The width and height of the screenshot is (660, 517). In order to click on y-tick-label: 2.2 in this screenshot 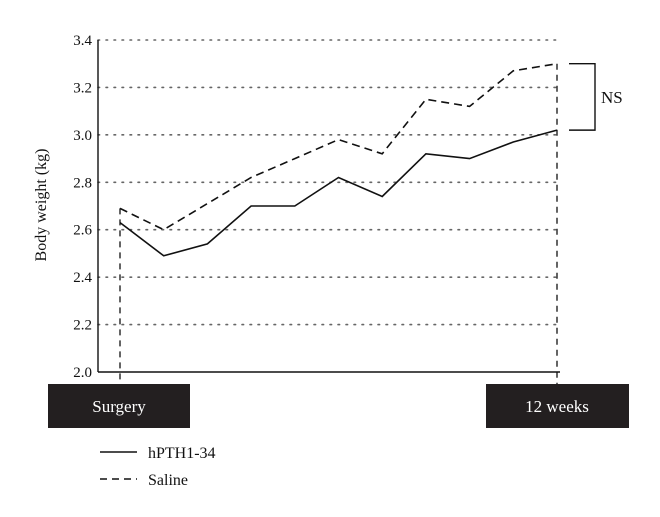, I will do `click(82, 326)`.